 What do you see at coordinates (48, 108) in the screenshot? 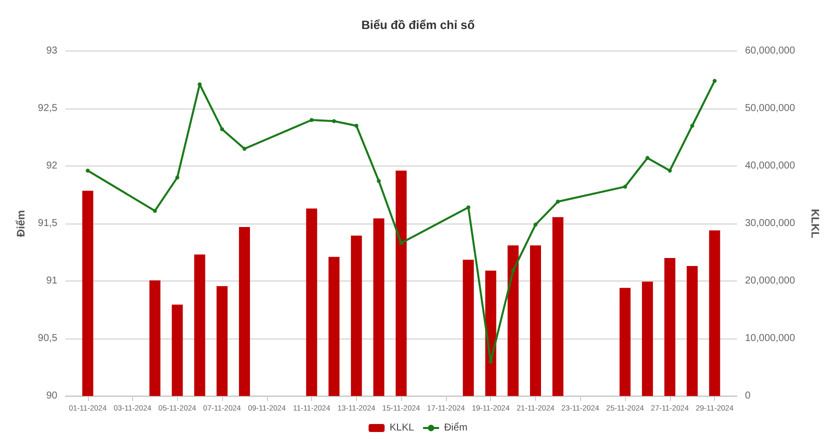
I see `y-tick-label: 92,5` at bounding box center [48, 108].